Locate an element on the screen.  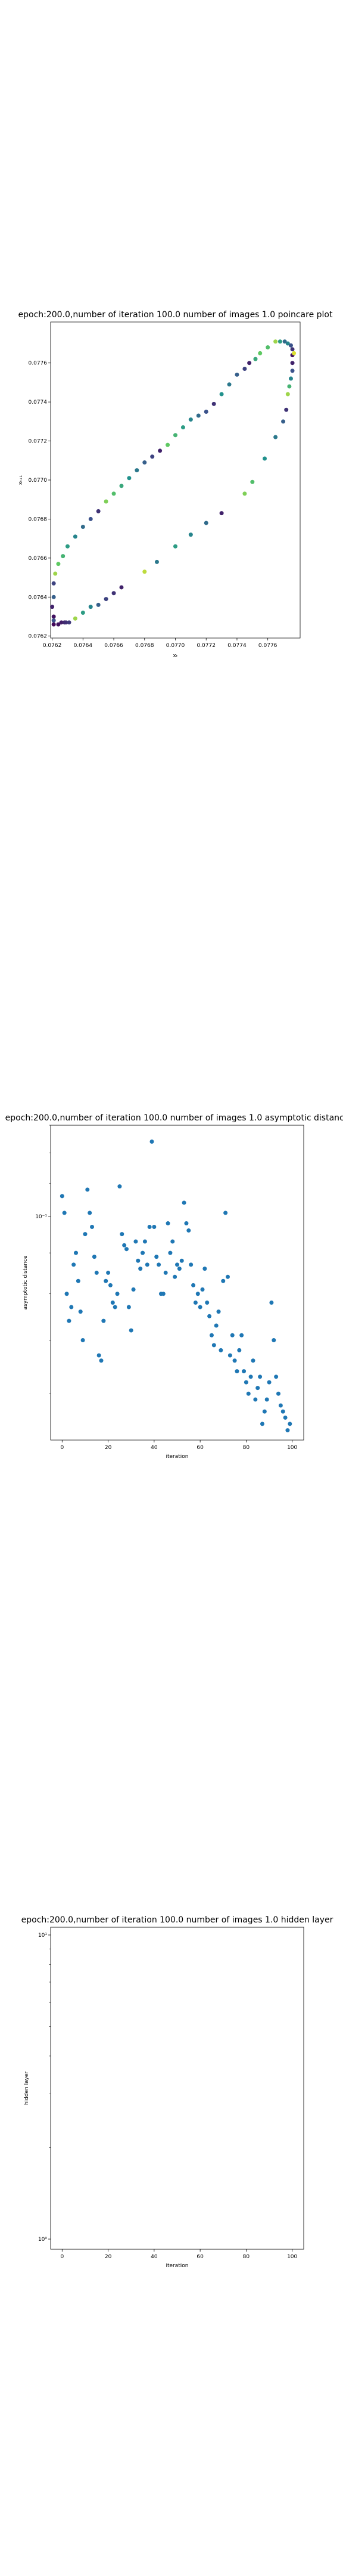
x-tick-label: 100 is located at coordinates (292, 2257).